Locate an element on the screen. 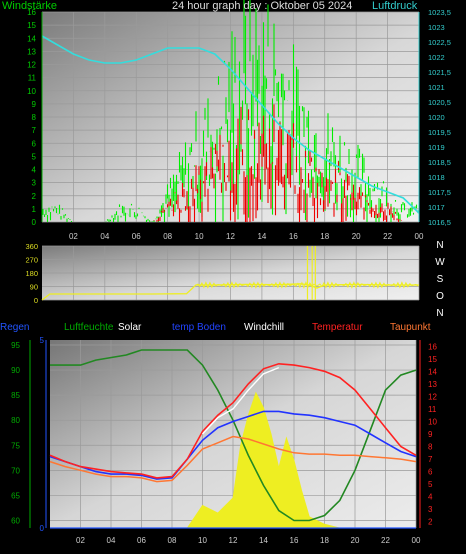  temperature-tick-label: 5 is located at coordinates (430, 484).